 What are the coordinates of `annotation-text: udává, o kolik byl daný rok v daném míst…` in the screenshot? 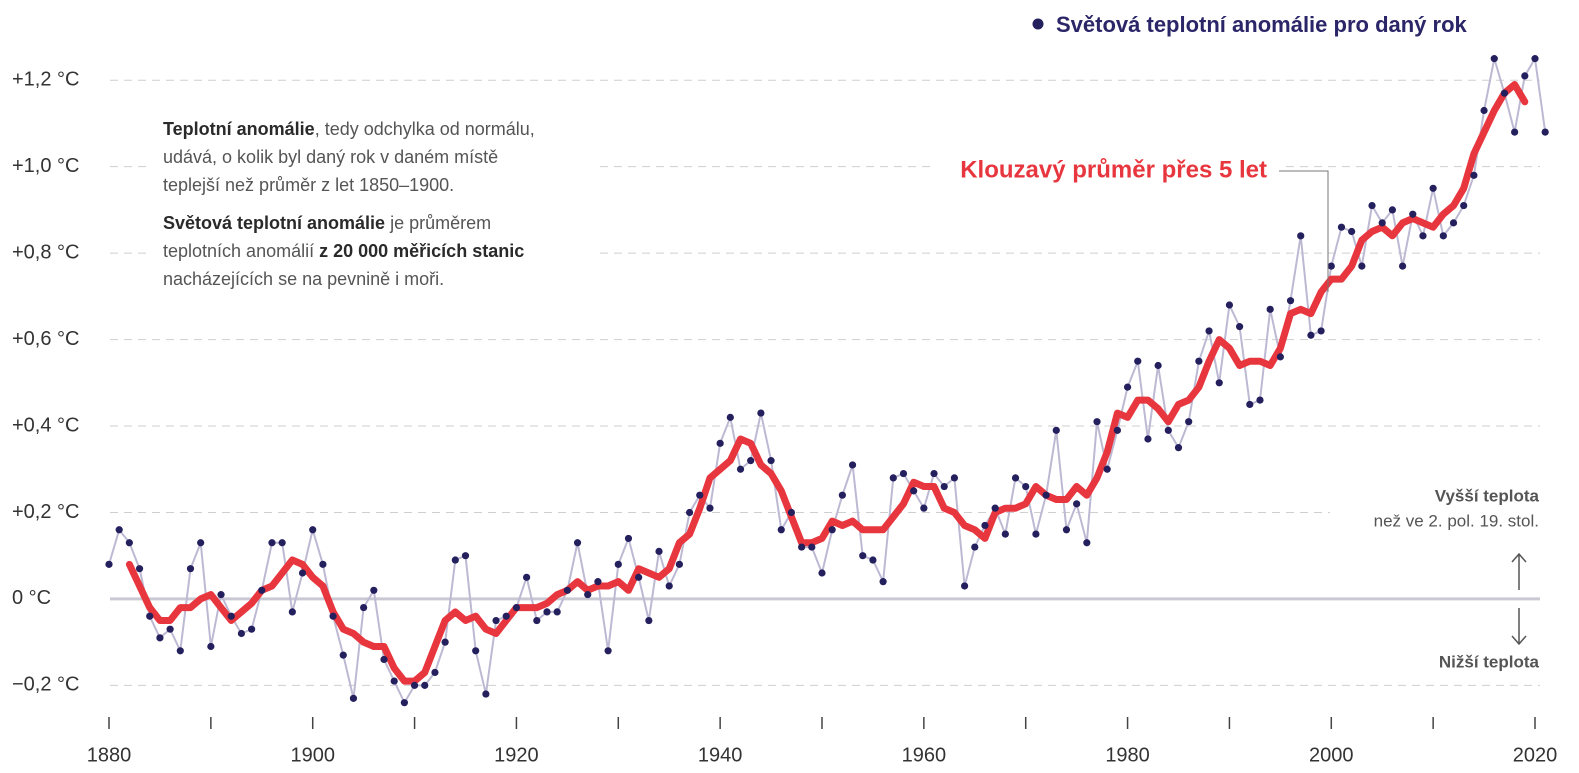 It's located at (330, 157).